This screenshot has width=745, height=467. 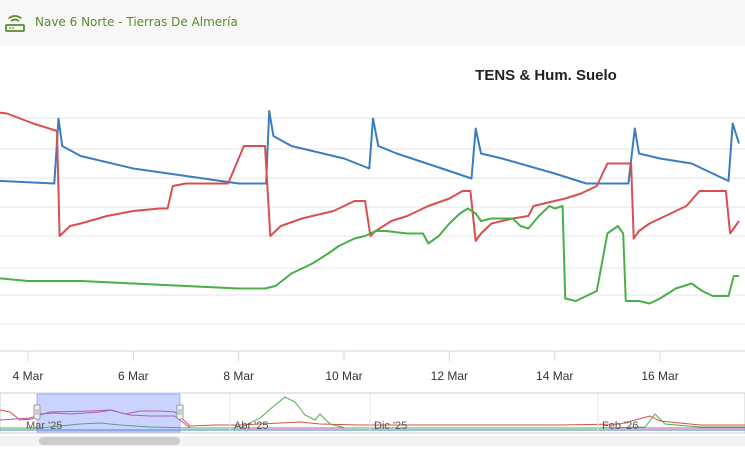 What do you see at coordinates (390, 426) in the screenshot?
I see `navigator-label: Dic '25` at bounding box center [390, 426].